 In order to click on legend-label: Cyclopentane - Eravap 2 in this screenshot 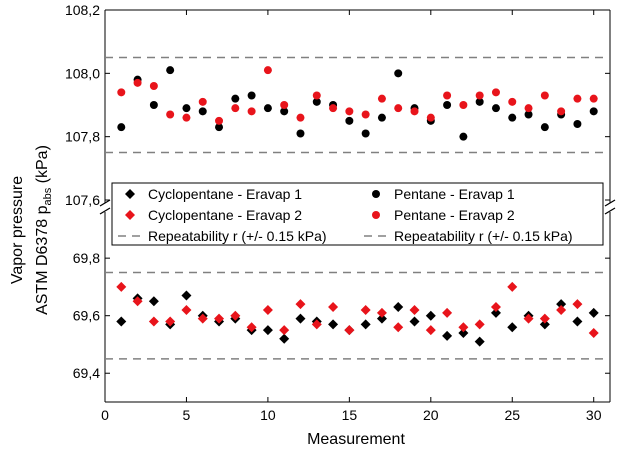, I will do `click(225, 215)`.